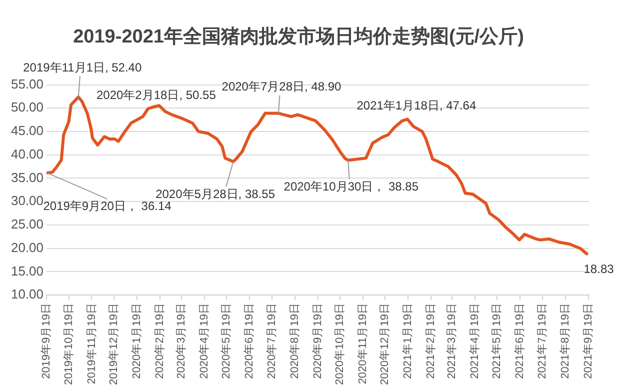  What do you see at coordinates (351, 187) in the screenshot?
I see `annotation: 2020年10月30日， 38.85` at bounding box center [351, 187].